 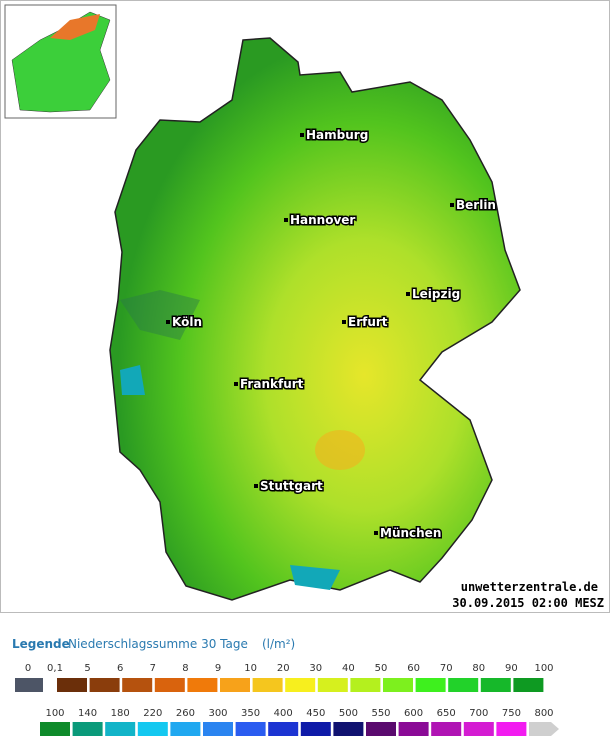 What do you see at coordinates (446, 668) in the screenshot?
I see `legend-label: 70` at bounding box center [446, 668].